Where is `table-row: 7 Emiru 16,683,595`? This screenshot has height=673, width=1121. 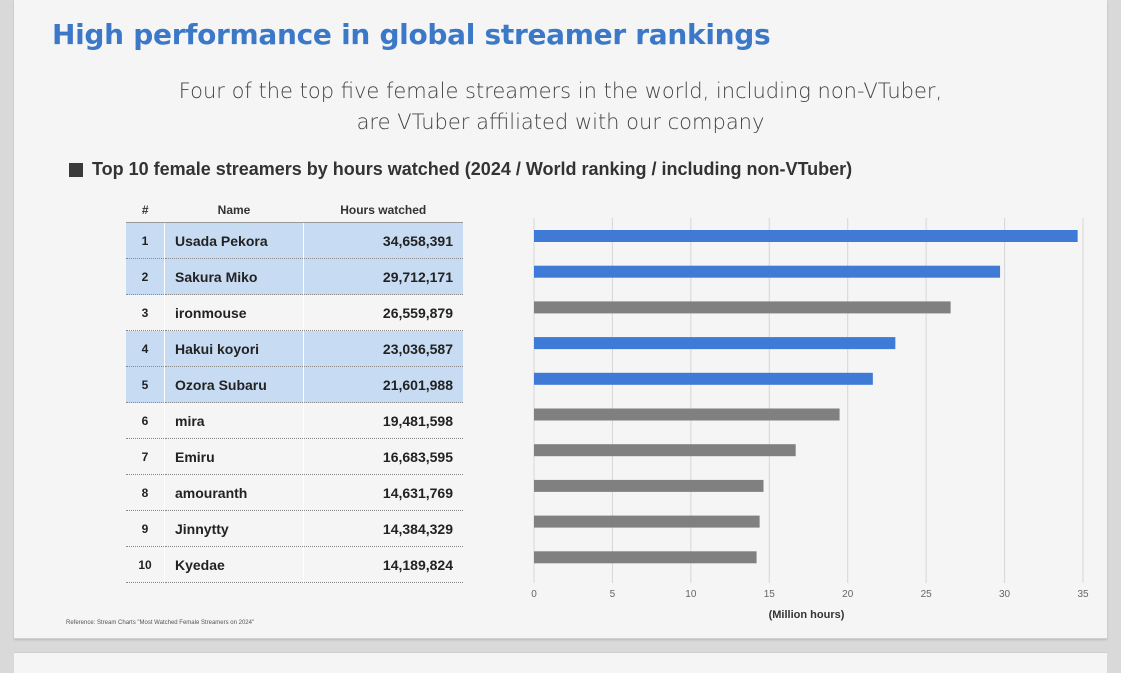 table-row: 7 Emiru 16,683,595 is located at coordinates (294, 456).